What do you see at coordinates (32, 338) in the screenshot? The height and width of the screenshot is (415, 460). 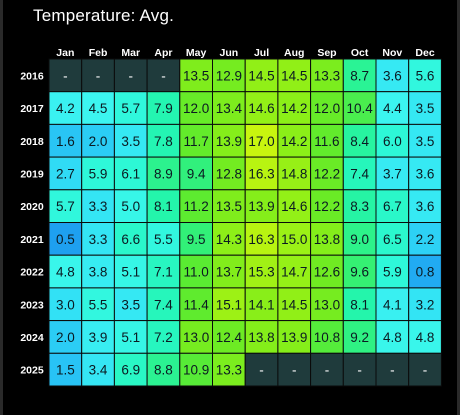 I see `row-header: 2024` at bounding box center [32, 338].